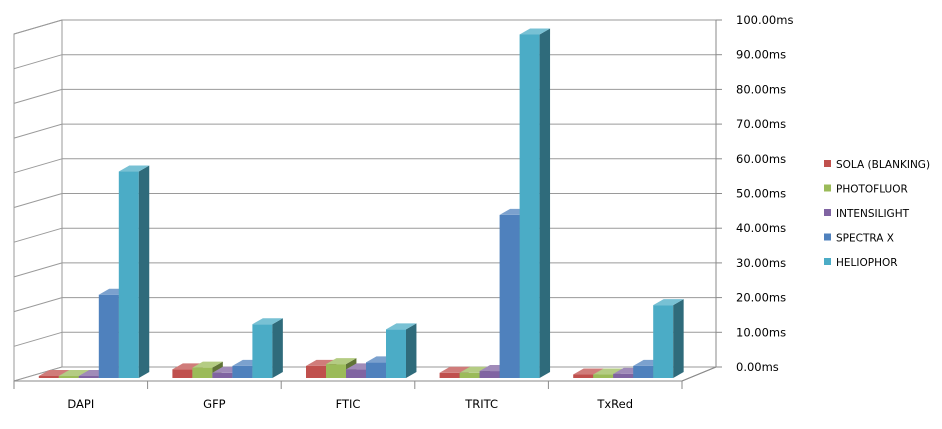 The height and width of the screenshot is (429, 942). Describe the element at coordinates (757, 367) in the screenshot. I see `y-tick-label: 0.00ms` at that location.